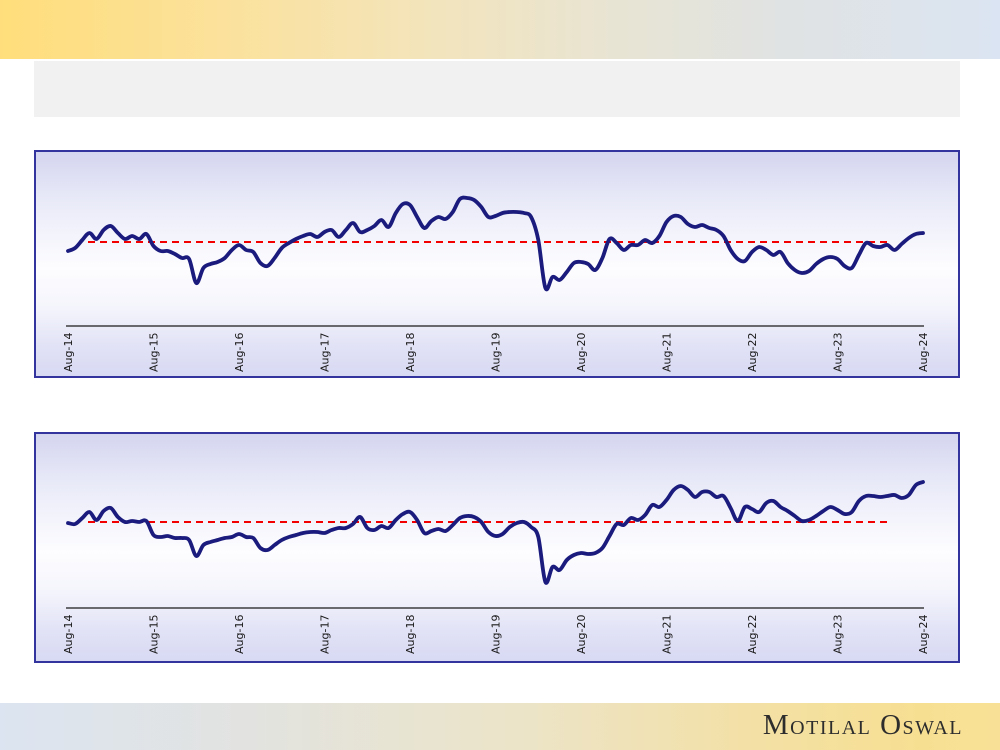  I want to click on title-placeholder, so click(497, 89).